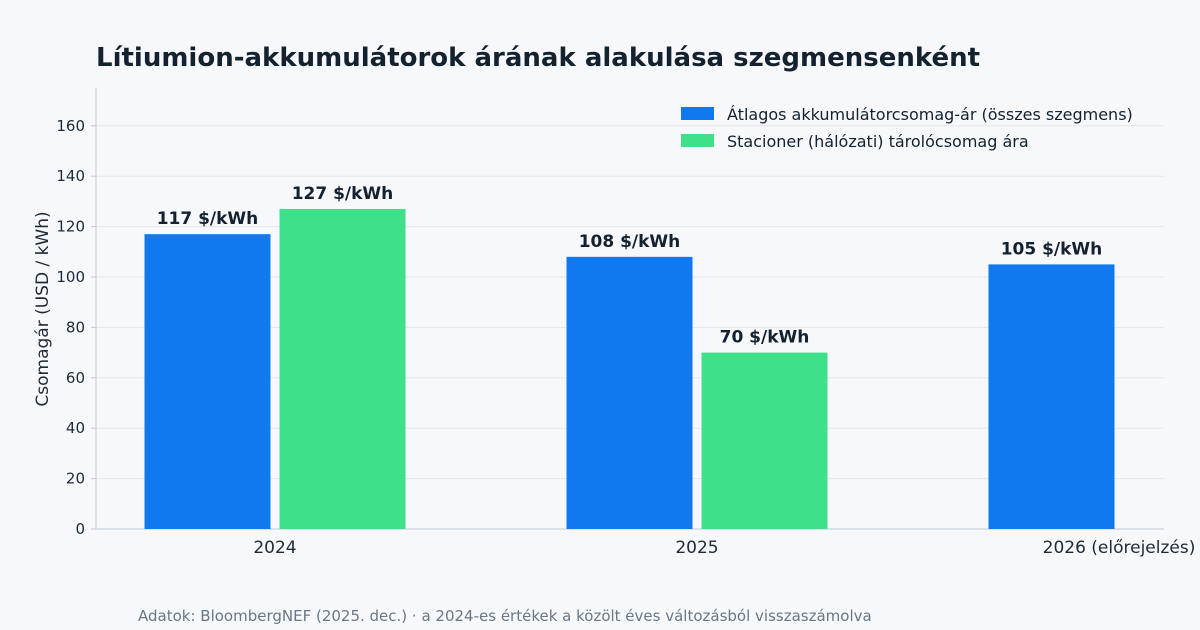  I want to click on data-label: 105 $/kWh, so click(1052, 249).